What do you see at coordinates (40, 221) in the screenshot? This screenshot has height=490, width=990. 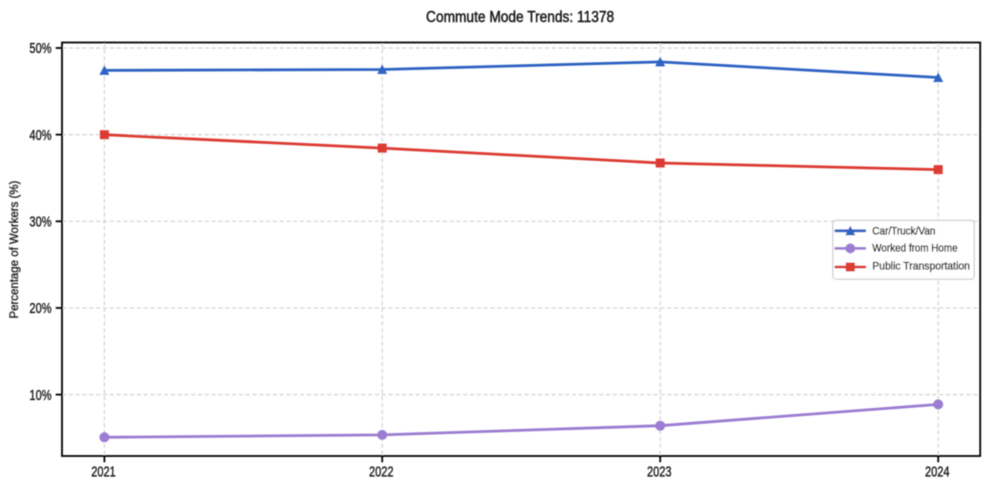 I see `svg-text: 30%` at bounding box center [40, 221].